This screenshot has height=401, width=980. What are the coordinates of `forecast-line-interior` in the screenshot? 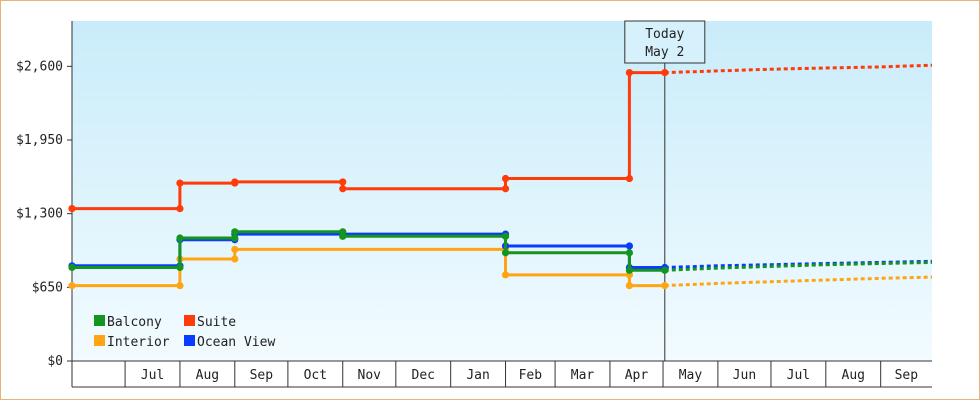 It's located at (798, 281).